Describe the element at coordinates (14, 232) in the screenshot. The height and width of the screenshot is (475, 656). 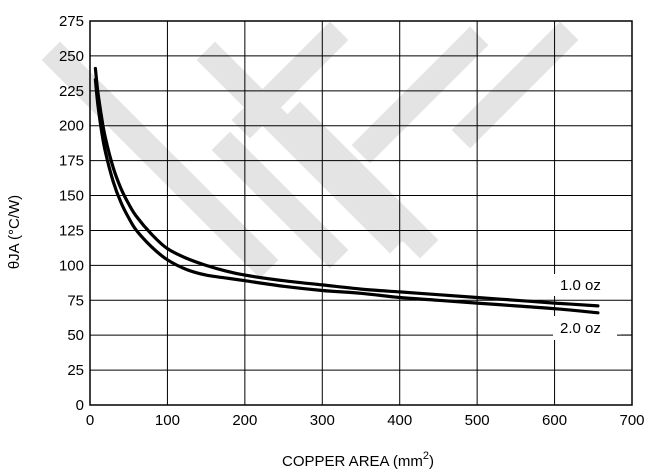
I see `y-axis-title: θJA (°C/W)` at that location.